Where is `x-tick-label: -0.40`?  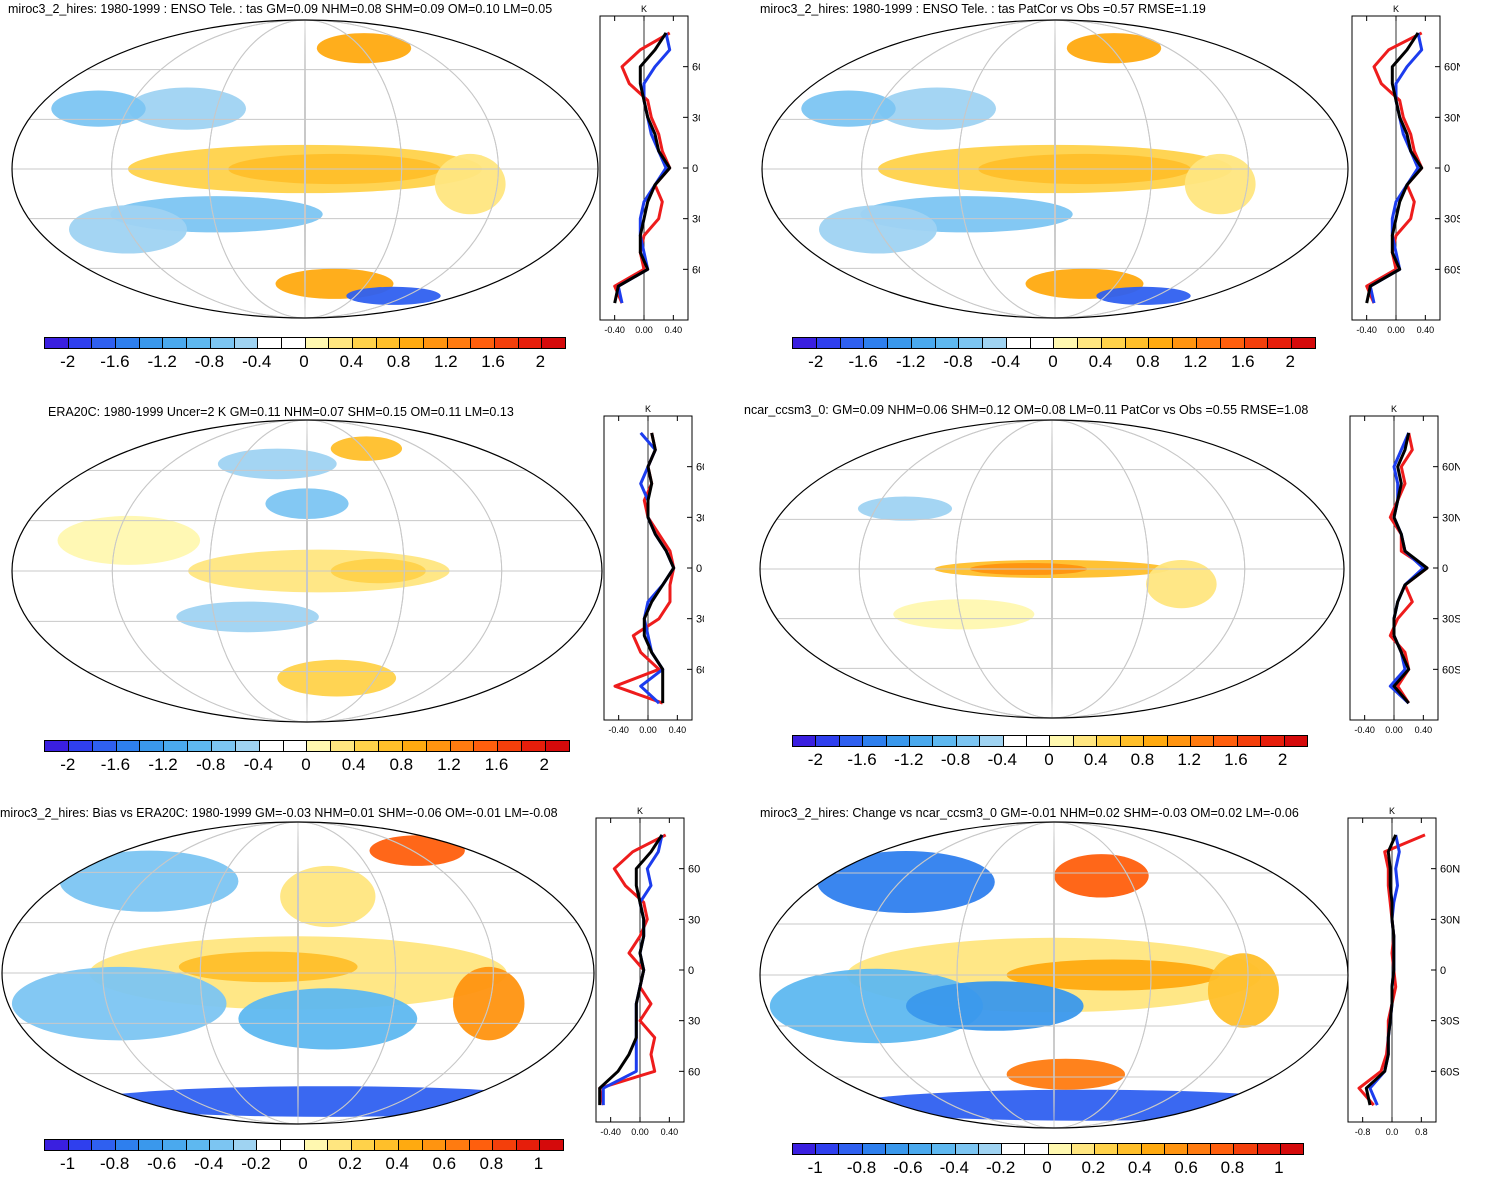
x-tick-label: -0.40 is located at coordinates (1364, 730).